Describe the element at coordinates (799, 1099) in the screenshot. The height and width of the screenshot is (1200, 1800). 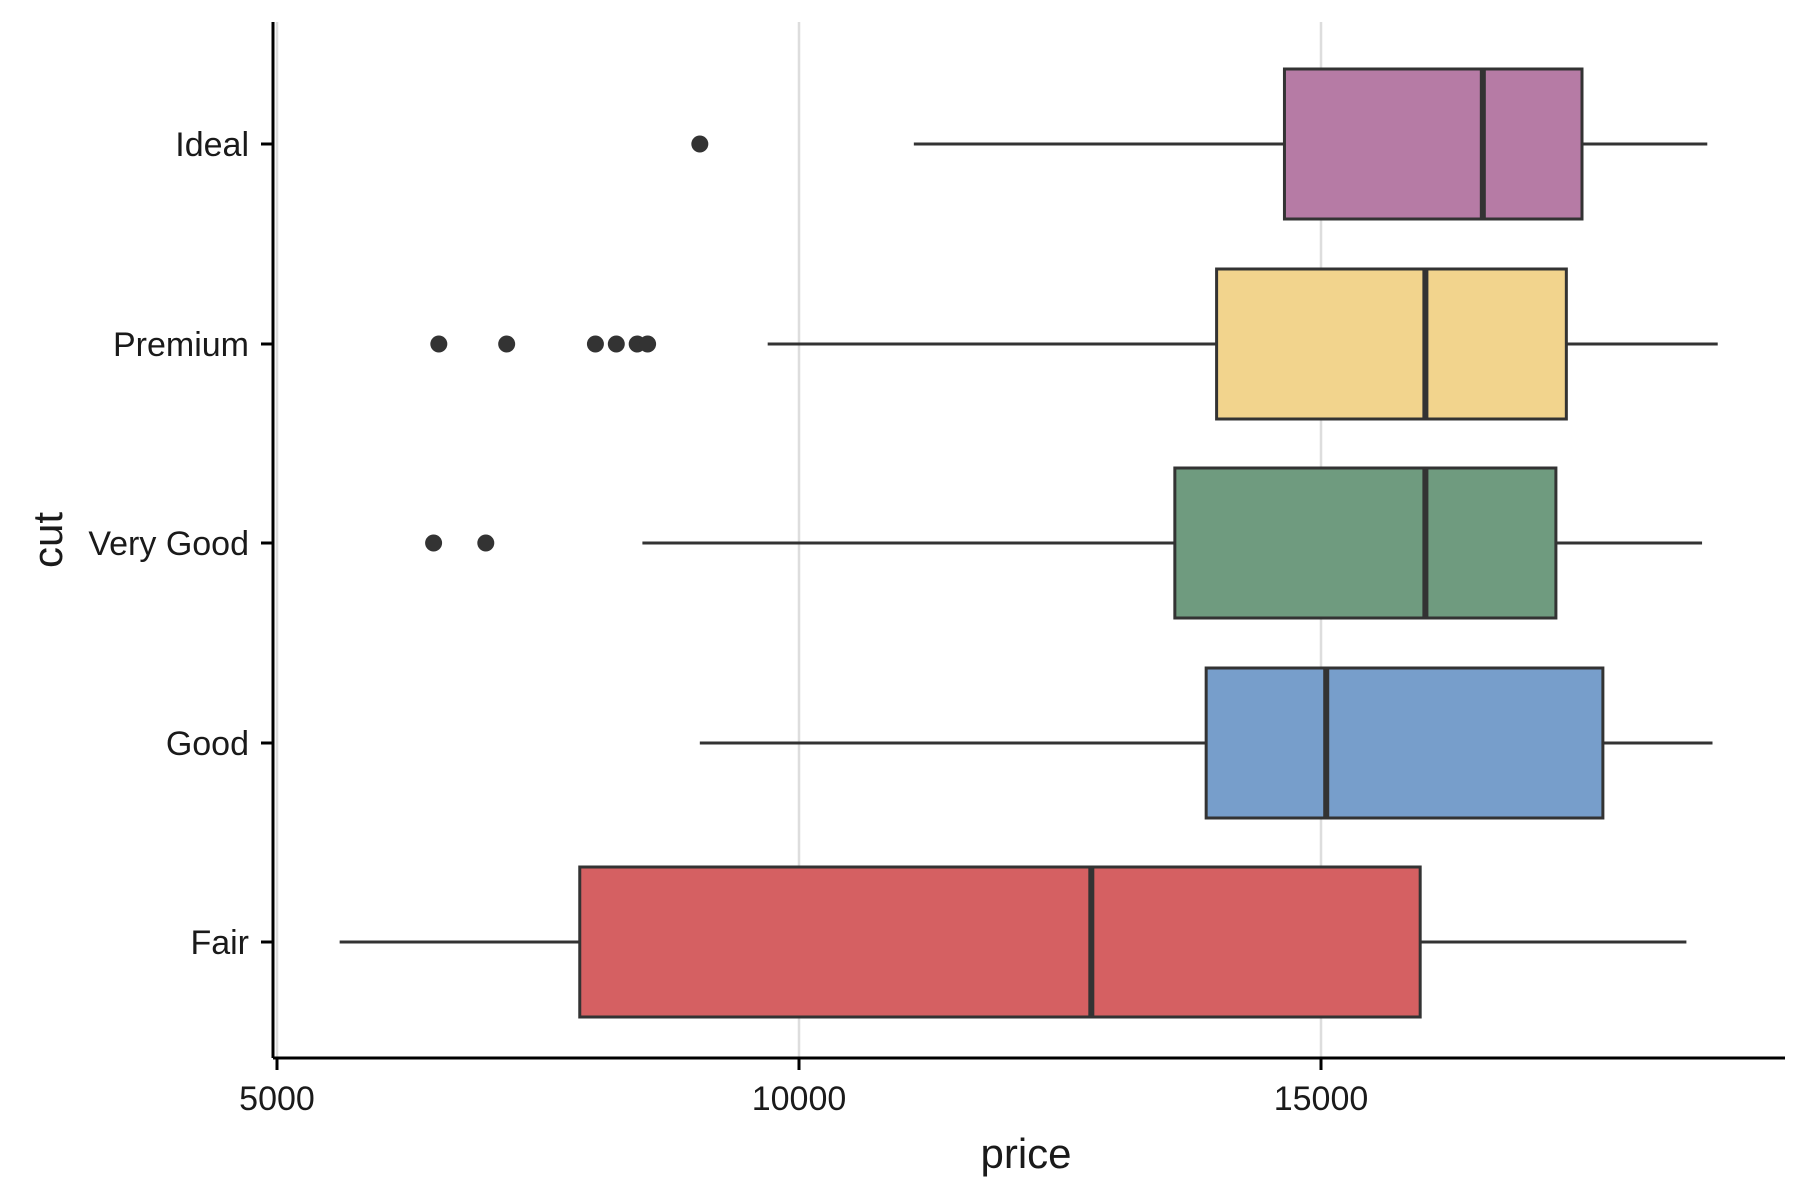
I see `x-tick-label-10000: 10000` at that location.